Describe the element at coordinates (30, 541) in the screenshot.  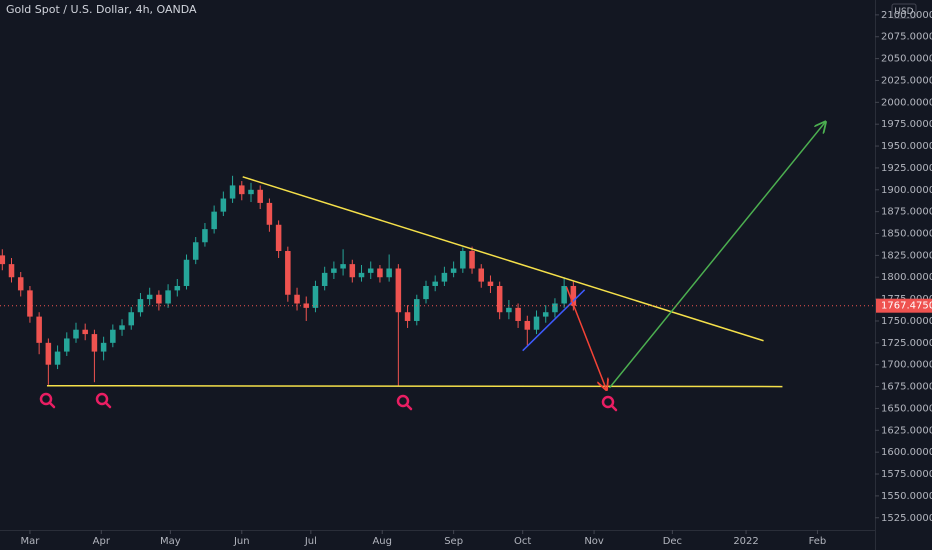
I see `x-tick-label: Mar` at that location.